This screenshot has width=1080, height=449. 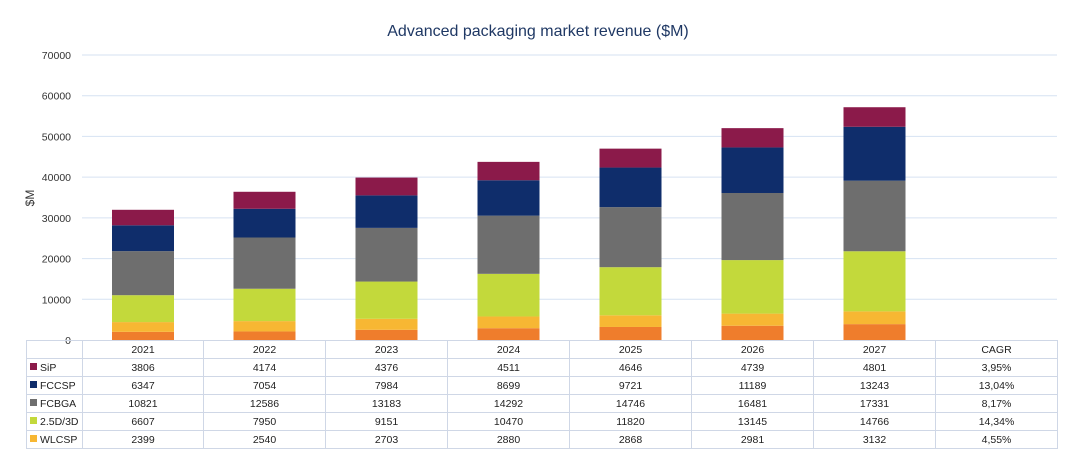 What do you see at coordinates (143, 421) in the screenshot?
I see `table-cell: 6607` at bounding box center [143, 421].